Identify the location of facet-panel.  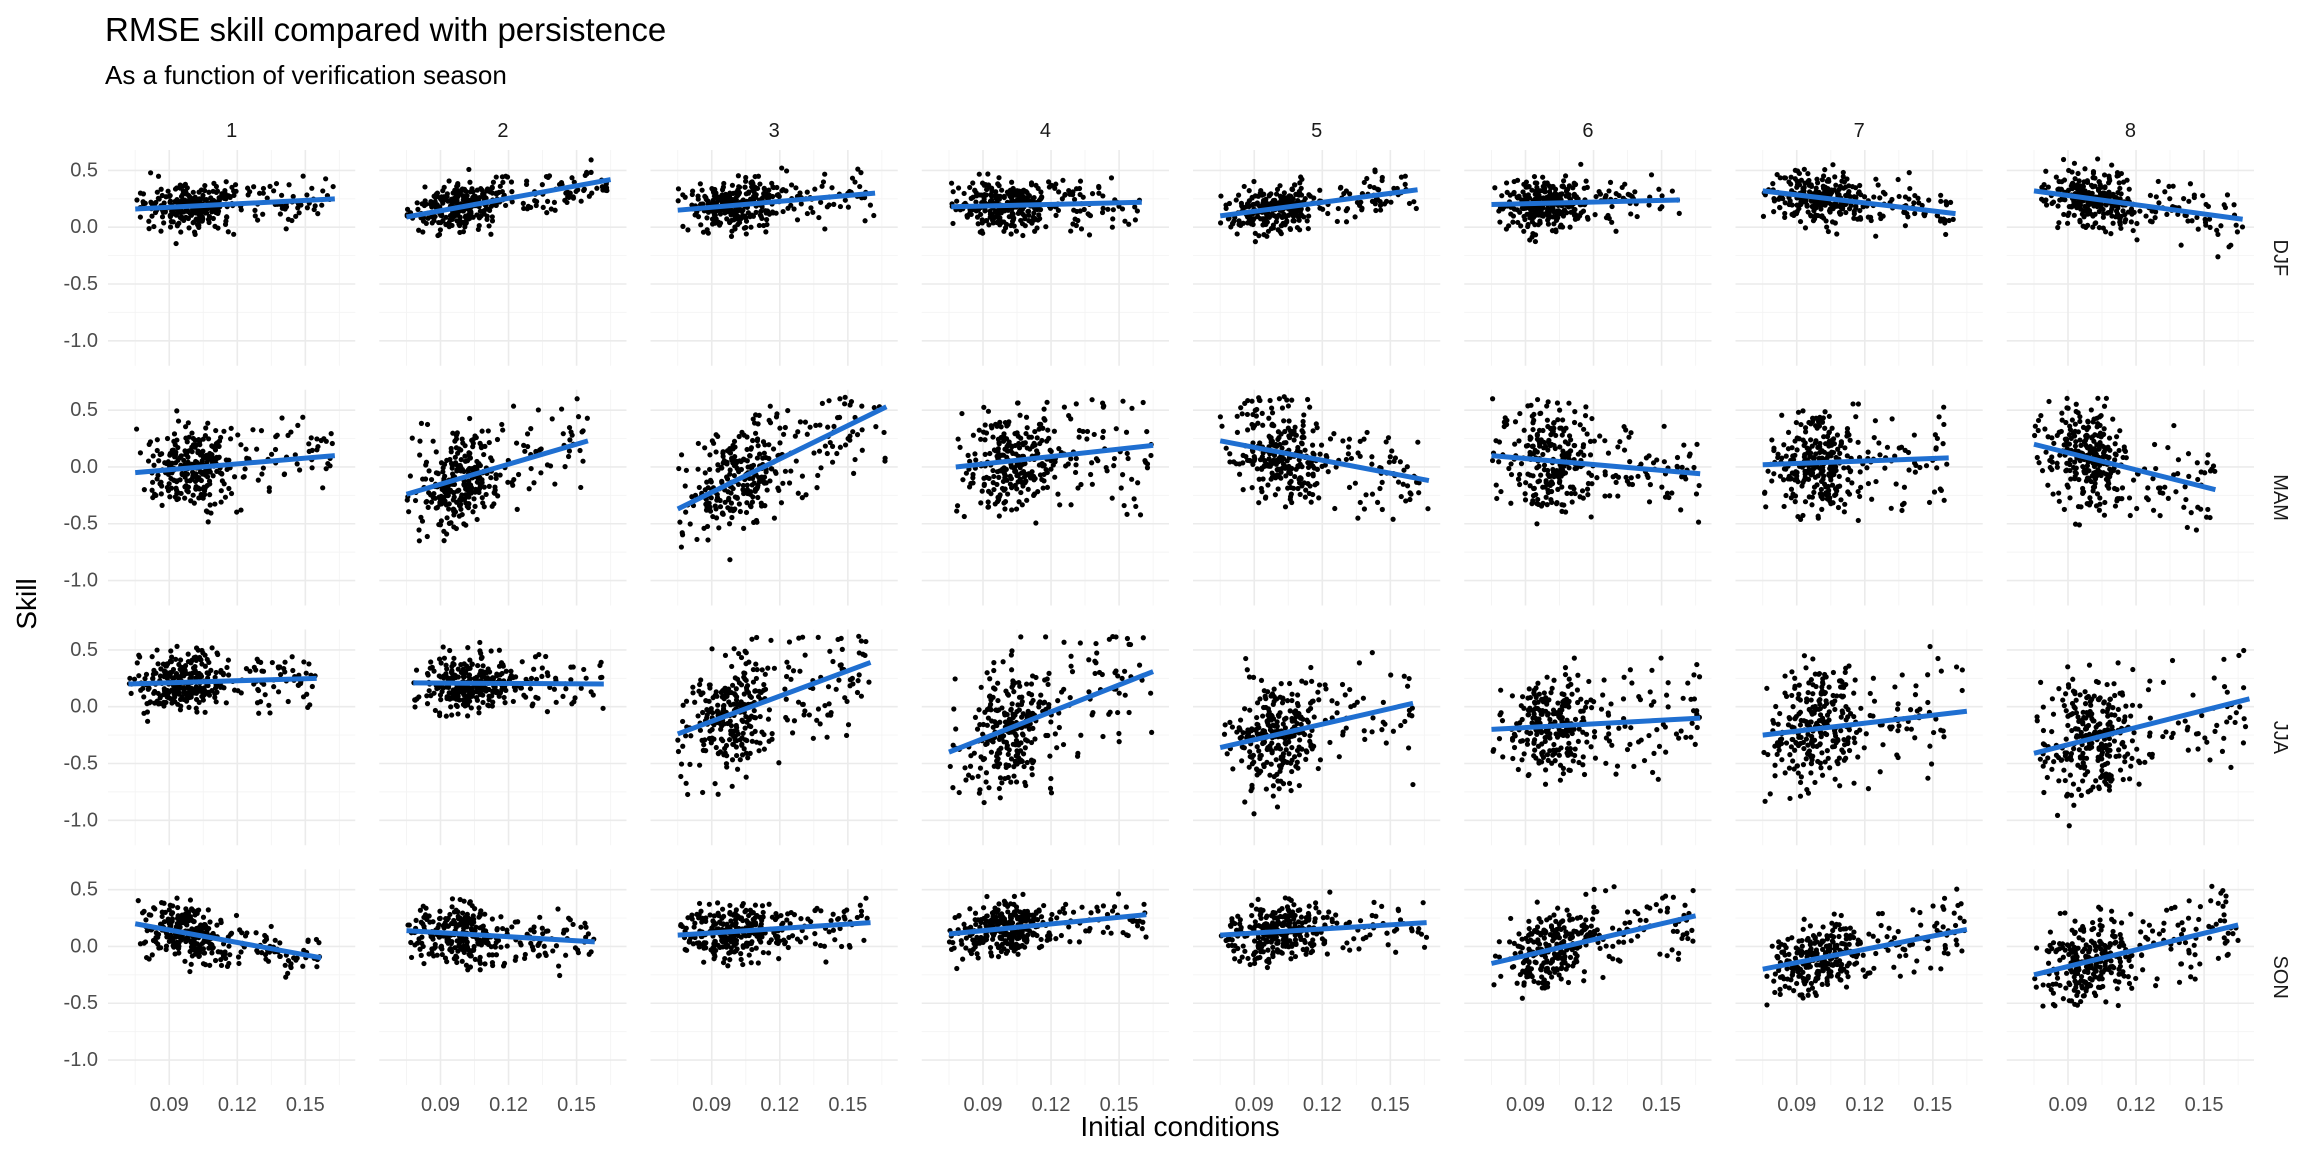
(1588, 497).